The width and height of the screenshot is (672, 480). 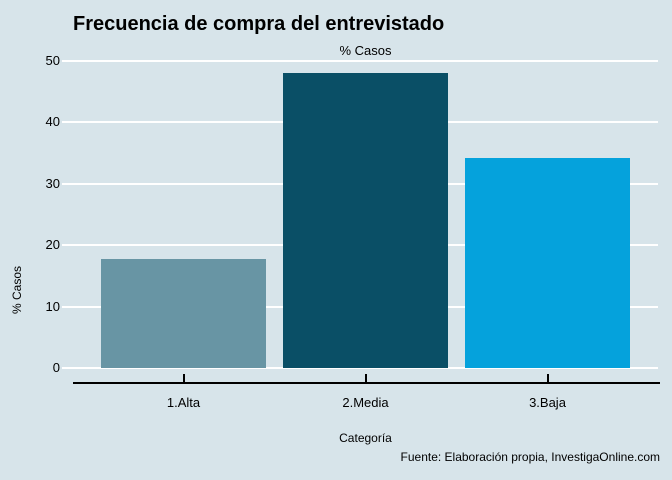 What do you see at coordinates (366, 383) in the screenshot?
I see `axis-line` at bounding box center [366, 383].